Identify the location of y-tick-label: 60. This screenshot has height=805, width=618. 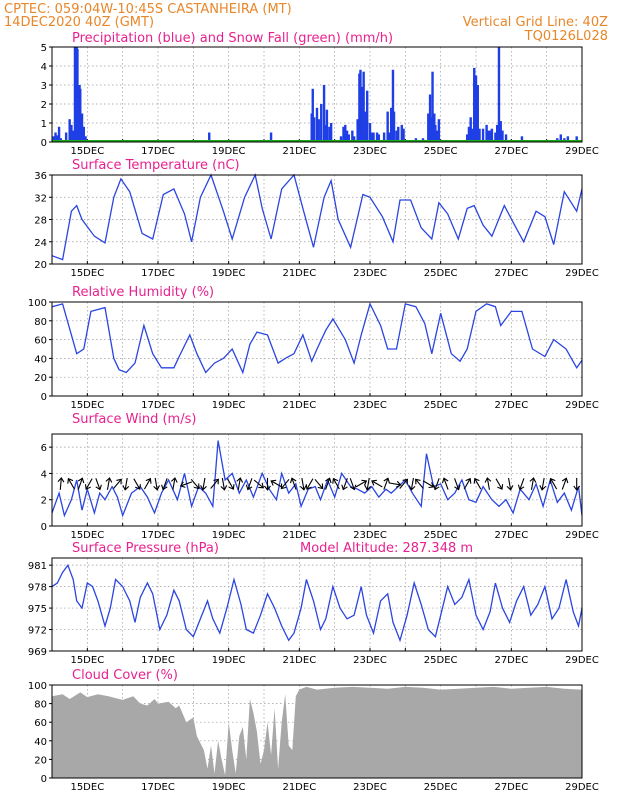
(40, 723).